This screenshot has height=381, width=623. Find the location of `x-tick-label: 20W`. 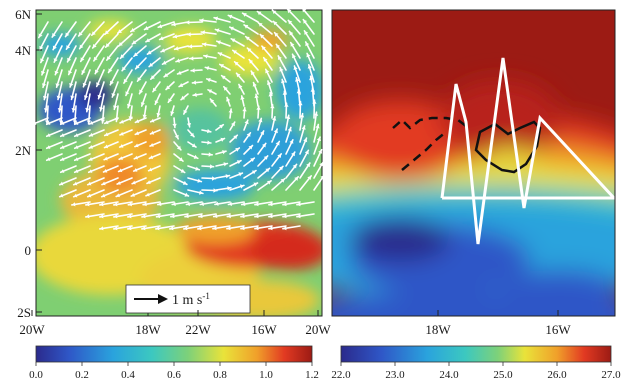

x-tick-label: 20W is located at coordinates (32, 329).